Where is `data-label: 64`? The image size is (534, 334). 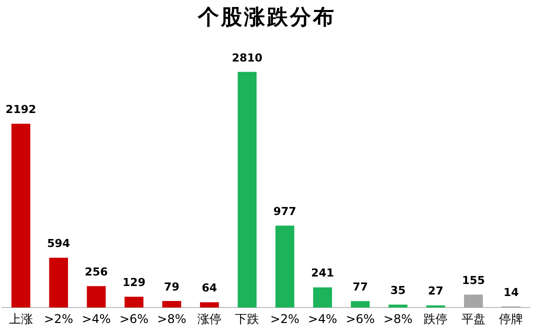
data-label: 64 is located at coordinates (210, 288).